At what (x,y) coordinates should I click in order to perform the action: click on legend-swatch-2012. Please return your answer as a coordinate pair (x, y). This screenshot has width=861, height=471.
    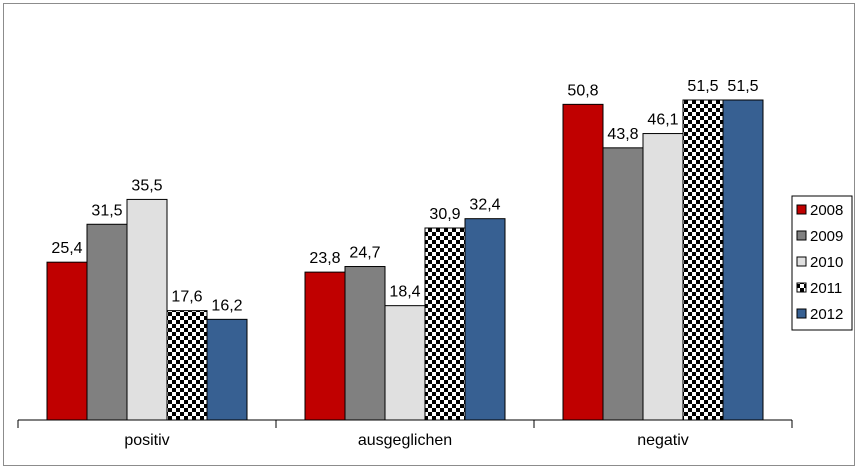
    Looking at the image, I should click on (801, 313).